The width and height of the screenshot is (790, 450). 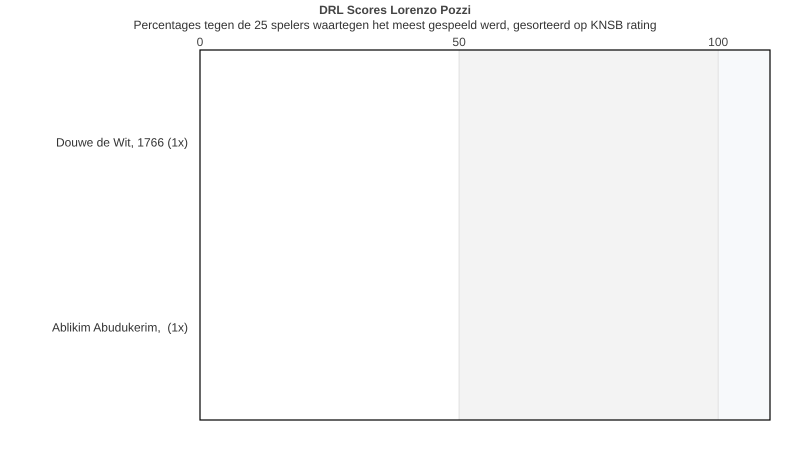 I want to click on y-tick-label: Douwe de Wit, 1766 (1x), so click(x=122, y=143).